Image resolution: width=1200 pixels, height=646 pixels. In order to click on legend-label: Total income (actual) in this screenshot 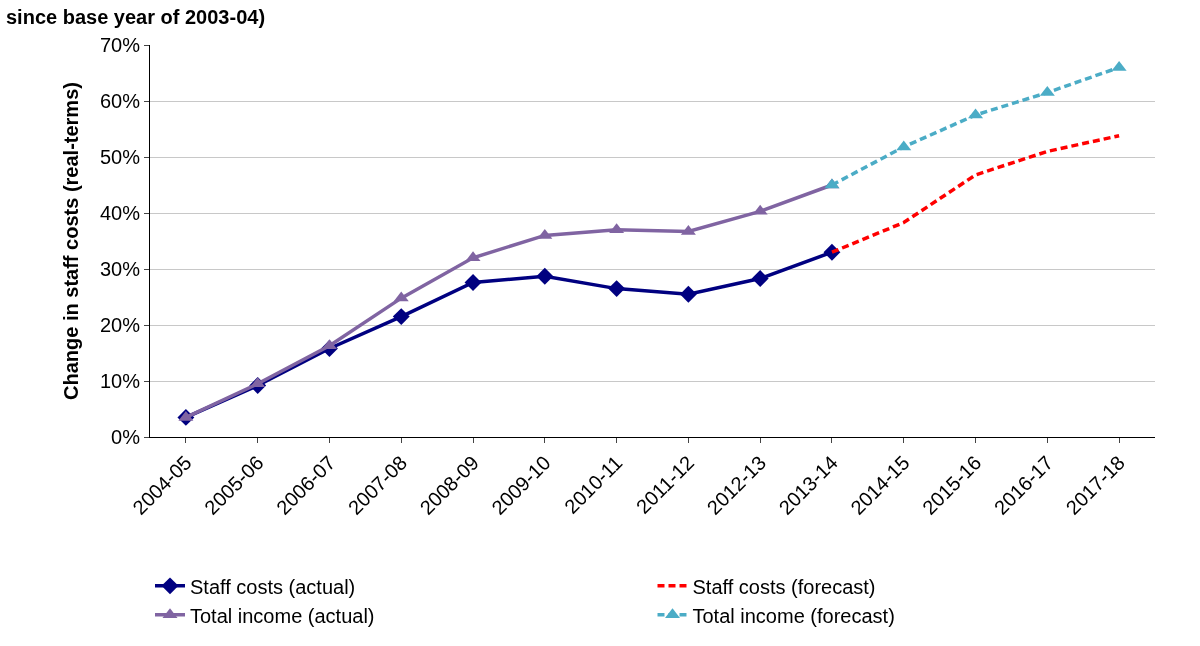, I will do `click(282, 615)`.